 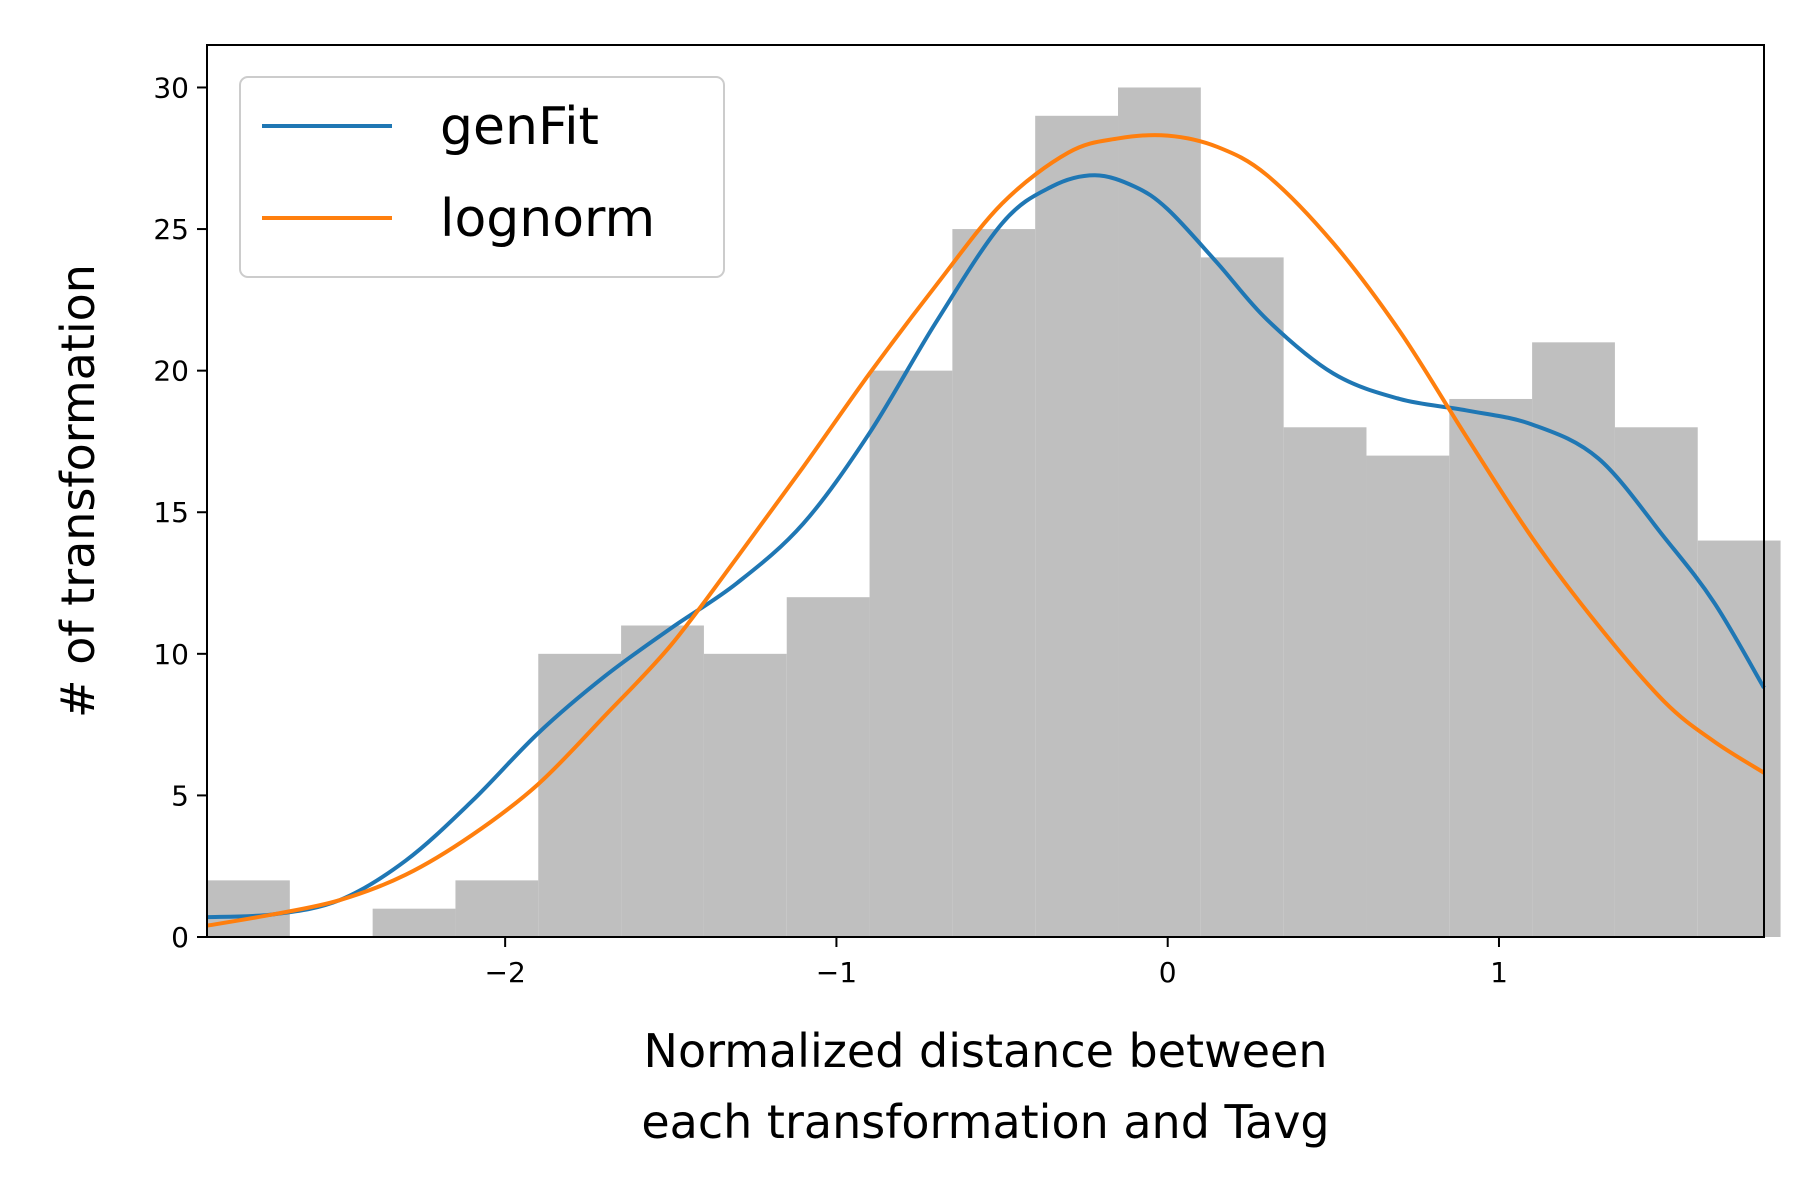 I want to click on y-tick-label: 20, so click(x=171, y=371).